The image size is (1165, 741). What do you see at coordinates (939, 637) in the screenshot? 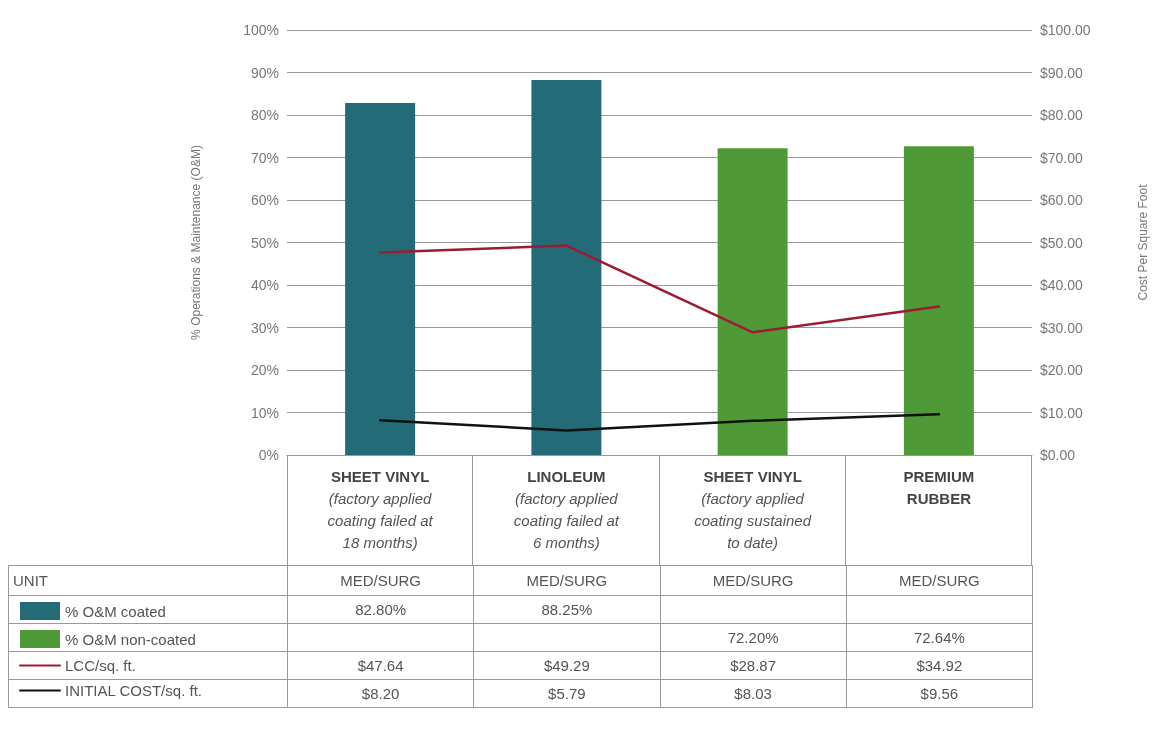
I see `data-label: 72.64%` at bounding box center [939, 637].